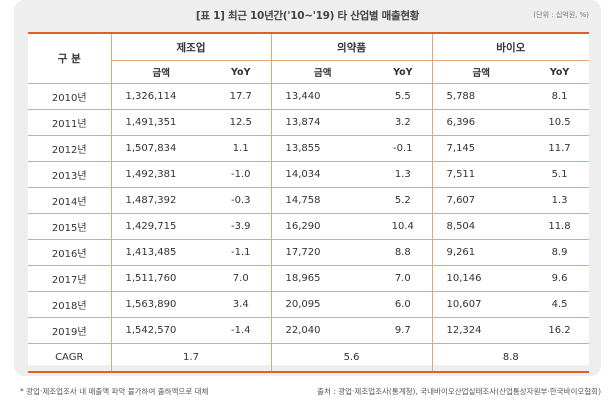 Image resolution: width=614 pixels, height=406 pixels. What do you see at coordinates (322, 122) in the screenshot?
I see `pharma-amount-cell: 13,874` at bounding box center [322, 122].